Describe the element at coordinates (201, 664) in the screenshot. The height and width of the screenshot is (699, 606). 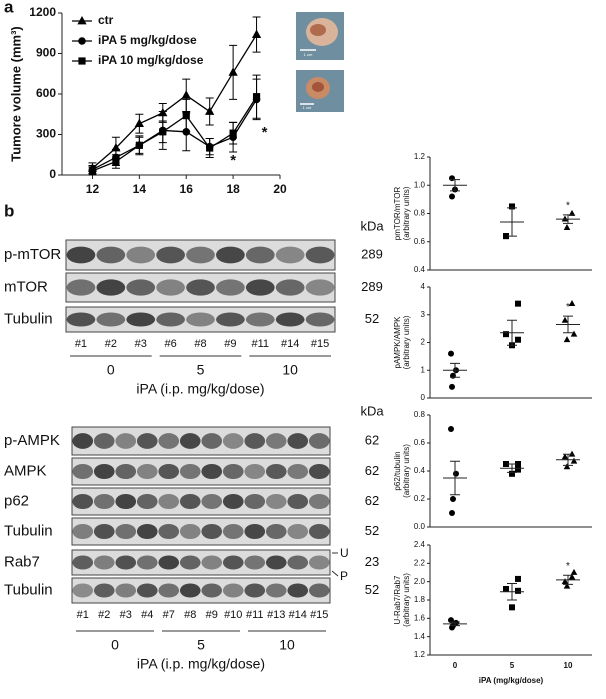
I see `blot-xlabel: iPA (i.p. mg/kg/dose)` at that location.